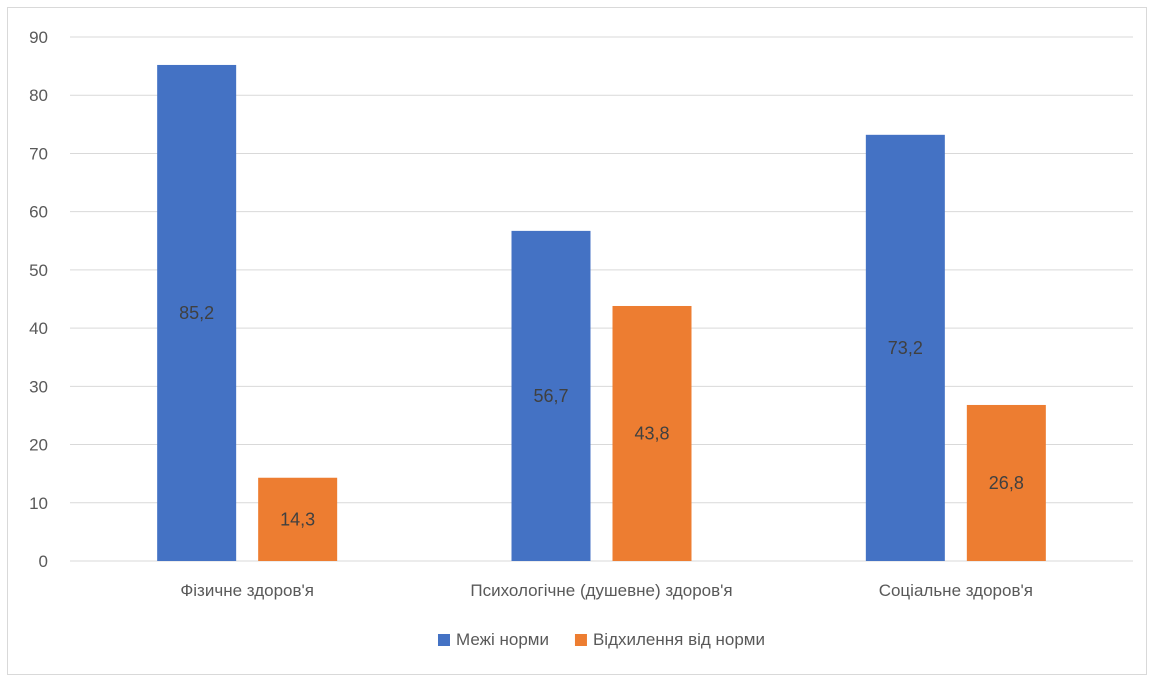  I want to click on data-label: 14,3, so click(297, 519).